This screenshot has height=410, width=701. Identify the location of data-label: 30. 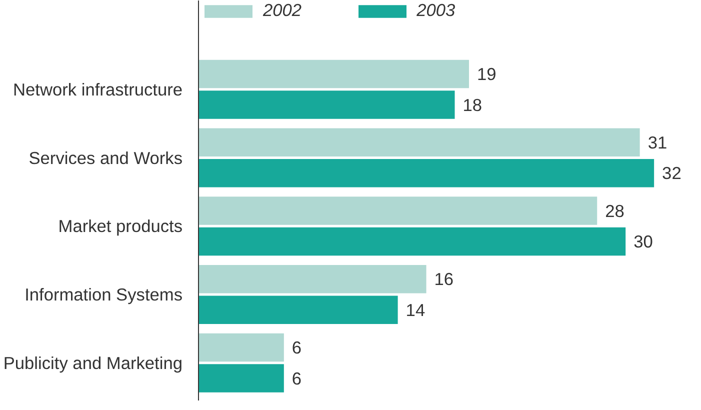
(643, 242).